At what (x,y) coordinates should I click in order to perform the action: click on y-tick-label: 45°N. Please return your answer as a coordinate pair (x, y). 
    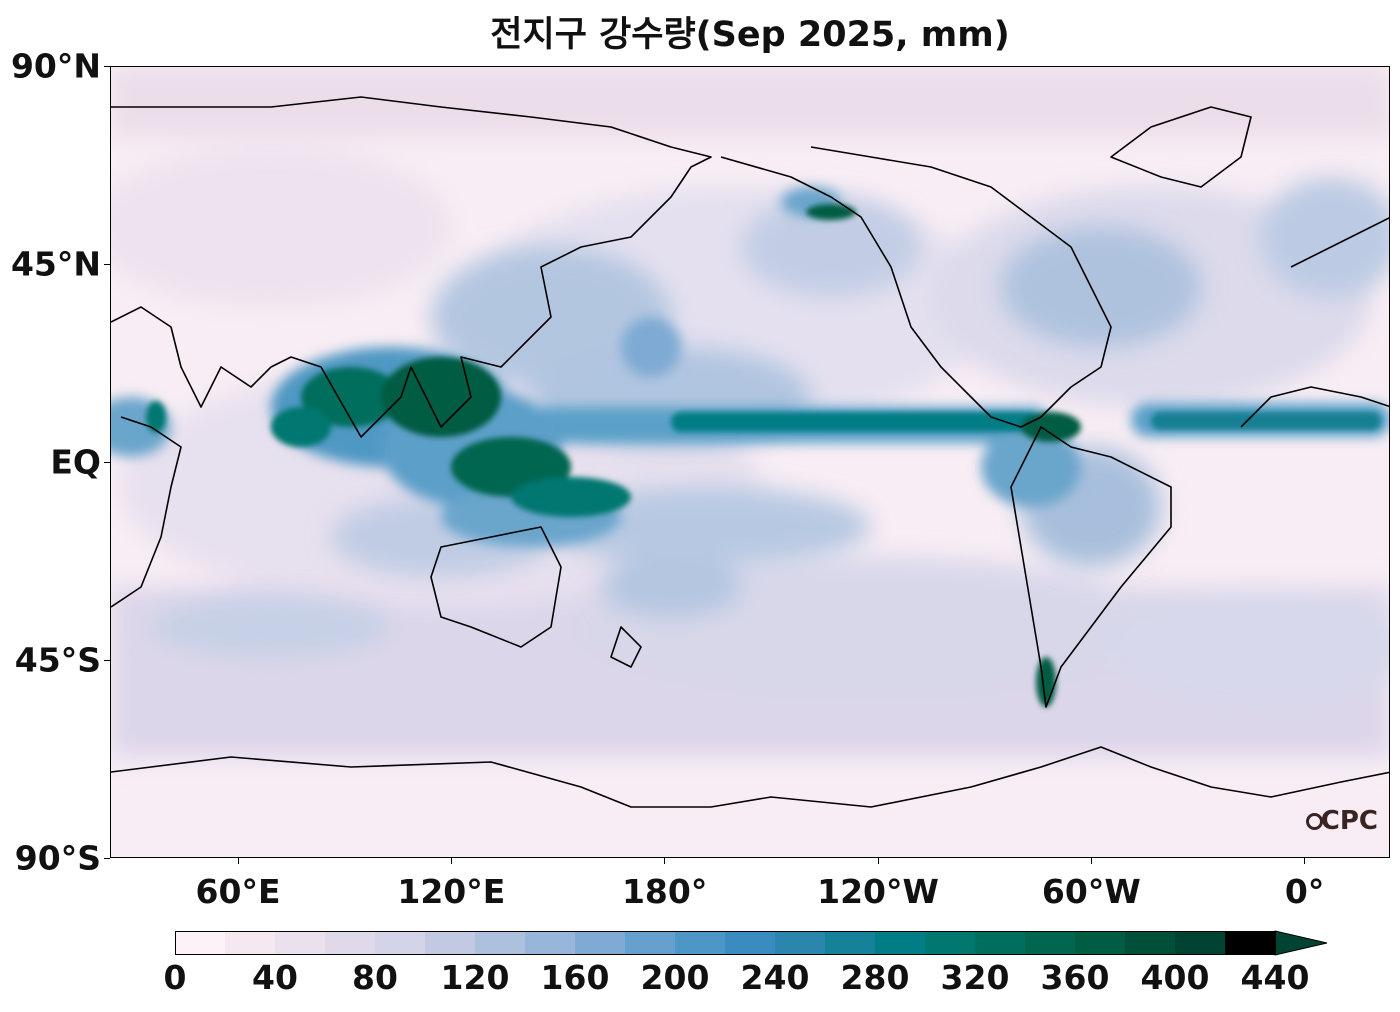
    Looking at the image, I should click on (55, 264).